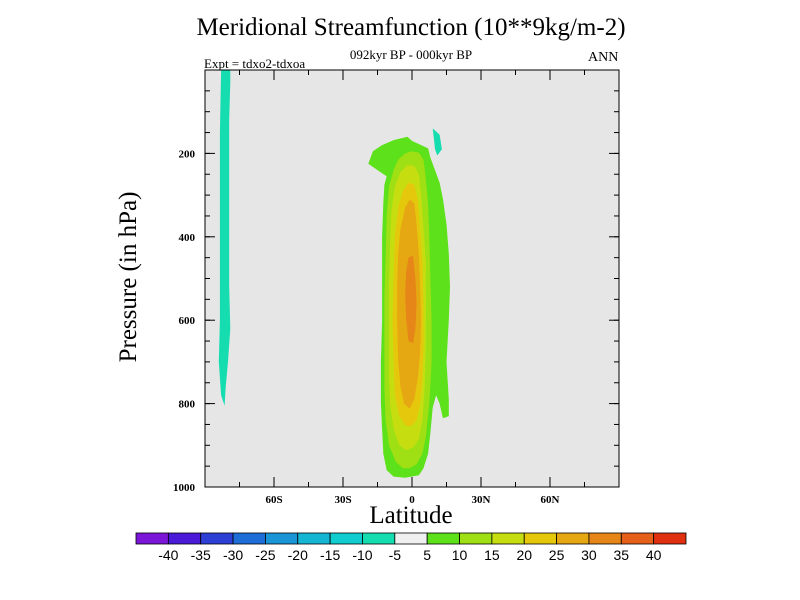 The height and width of the screenshot is (600, 800). Describe the element at coordinates (187, 238) in the screenshot. I see `y-tick-label: 400` at that location.